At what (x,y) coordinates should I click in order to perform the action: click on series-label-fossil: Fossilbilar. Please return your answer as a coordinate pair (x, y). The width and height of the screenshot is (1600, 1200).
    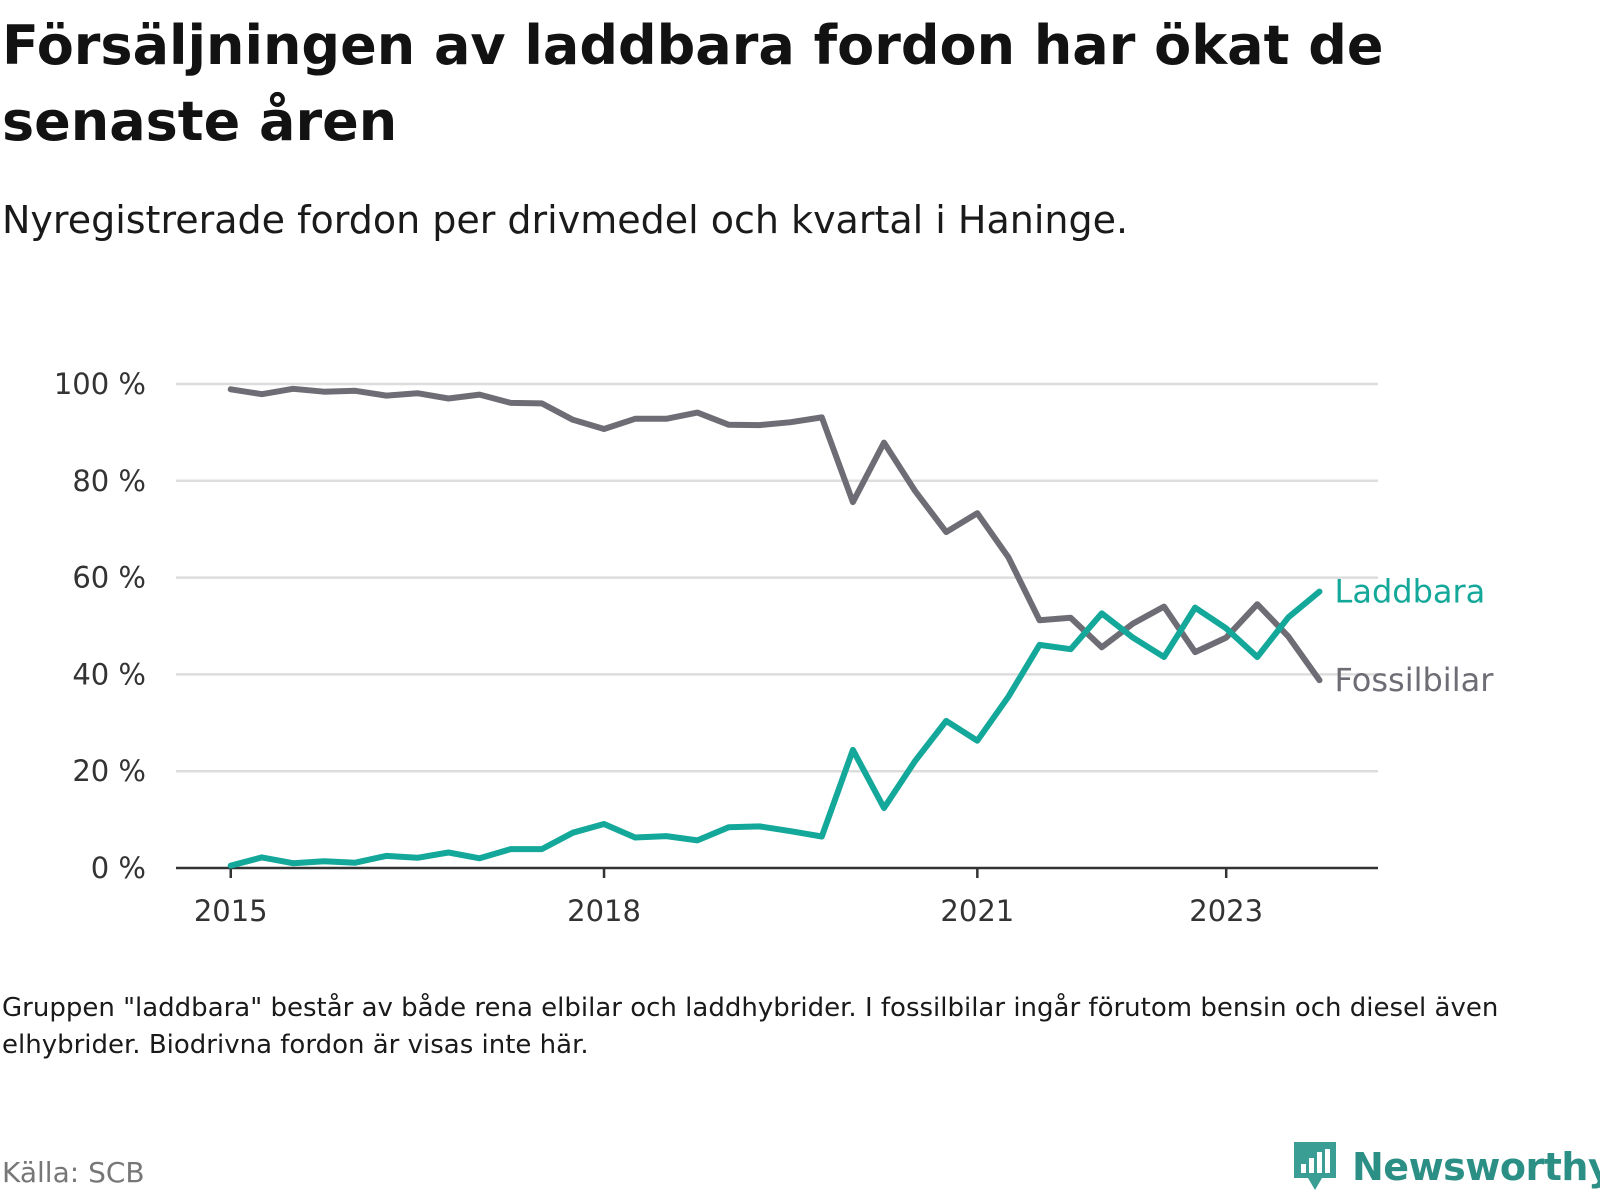
    Looking at the image, I should click on (1415, 680).